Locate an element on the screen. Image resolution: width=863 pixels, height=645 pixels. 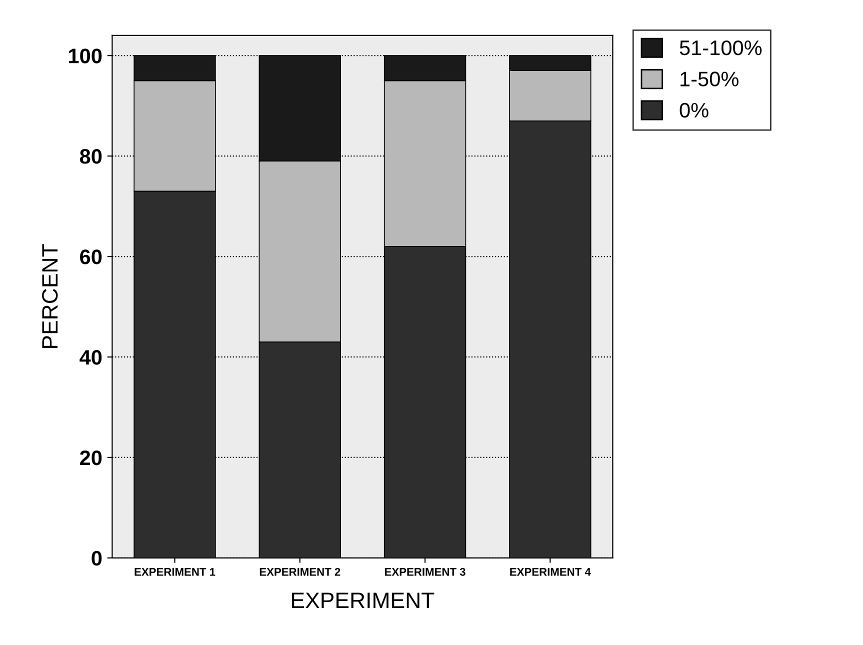
y-axis-title: PERCENT is located at coordinates (50, 296).